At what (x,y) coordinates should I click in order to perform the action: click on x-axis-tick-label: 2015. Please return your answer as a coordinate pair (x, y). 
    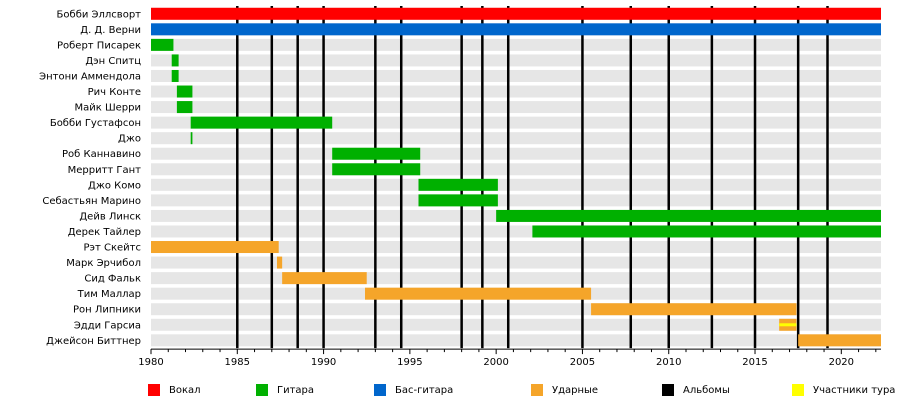
    Looking at the image, I should click on (754, 362).